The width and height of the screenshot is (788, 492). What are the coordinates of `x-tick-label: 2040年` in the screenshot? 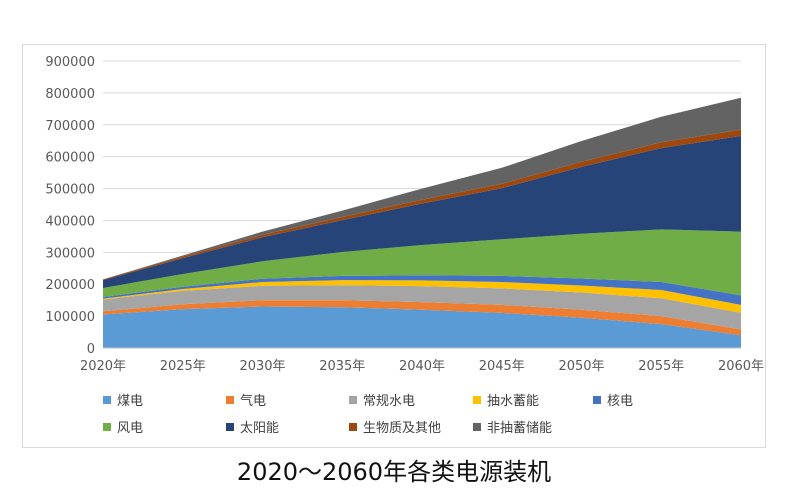 It's located at (422, 366).